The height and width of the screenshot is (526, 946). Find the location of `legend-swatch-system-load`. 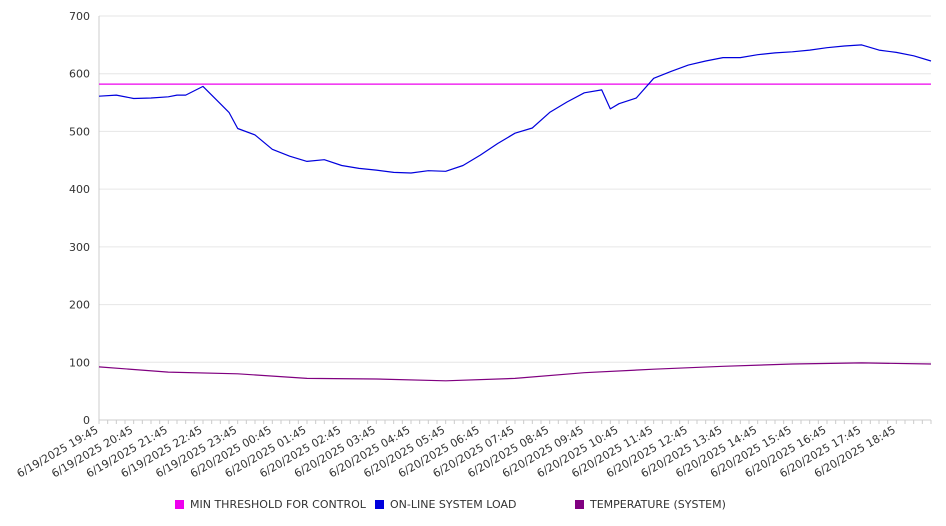

legend-swatch-system-load is located at coordinates (379, 504).